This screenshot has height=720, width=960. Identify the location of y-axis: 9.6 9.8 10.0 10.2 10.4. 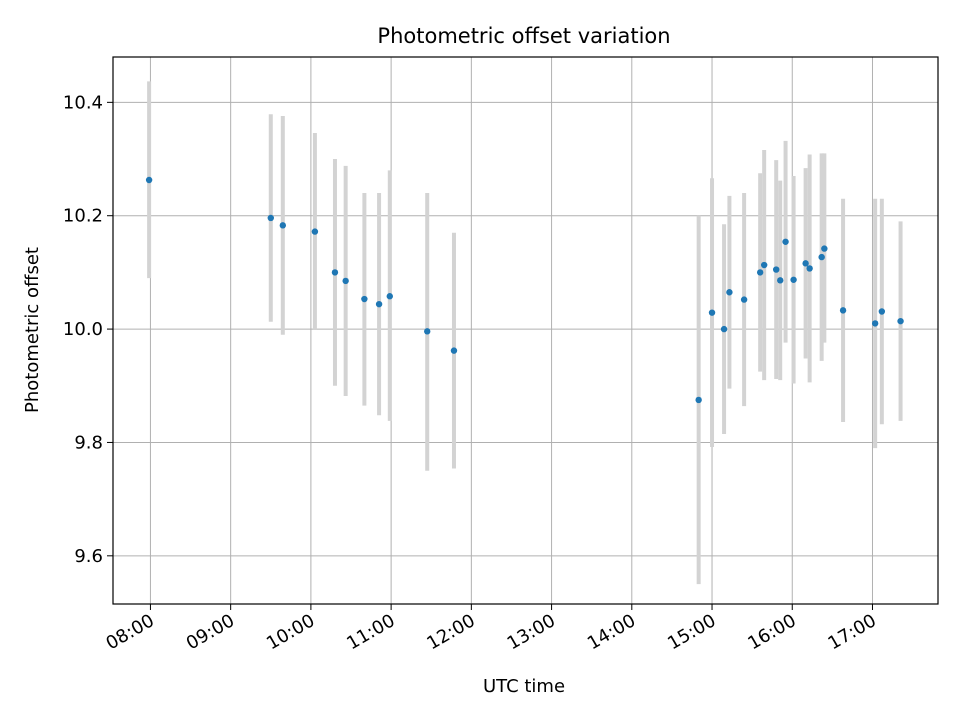
(88, 329).